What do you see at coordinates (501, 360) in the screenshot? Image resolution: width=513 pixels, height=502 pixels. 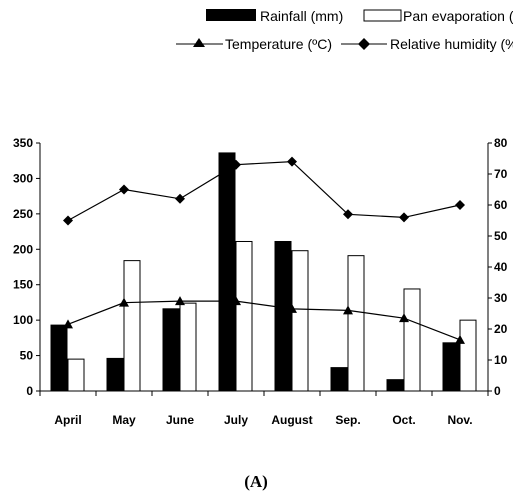 I see `right-tick-label: 10` at bounding box center [501, 360].